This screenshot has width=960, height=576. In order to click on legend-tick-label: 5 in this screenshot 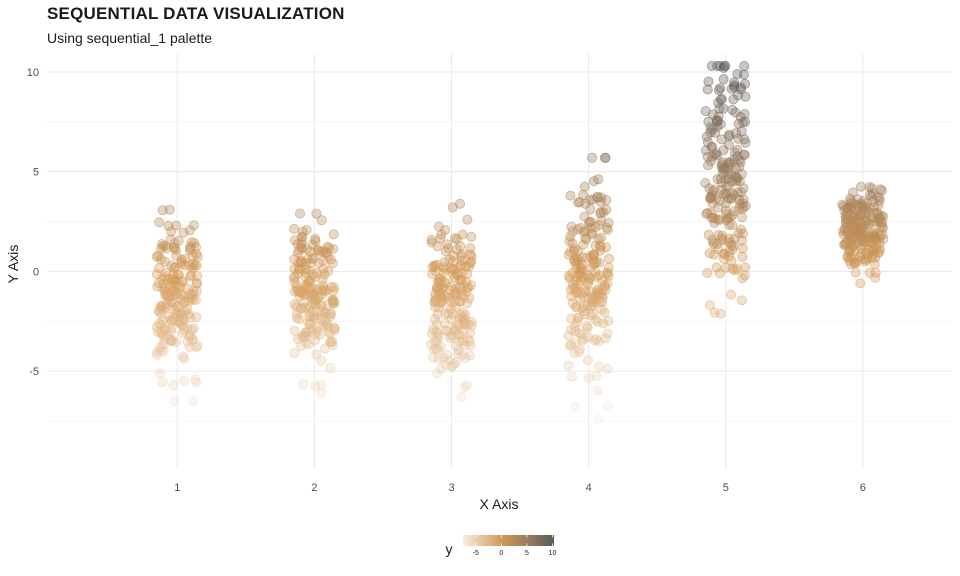, I will do `click(527, 553)`.